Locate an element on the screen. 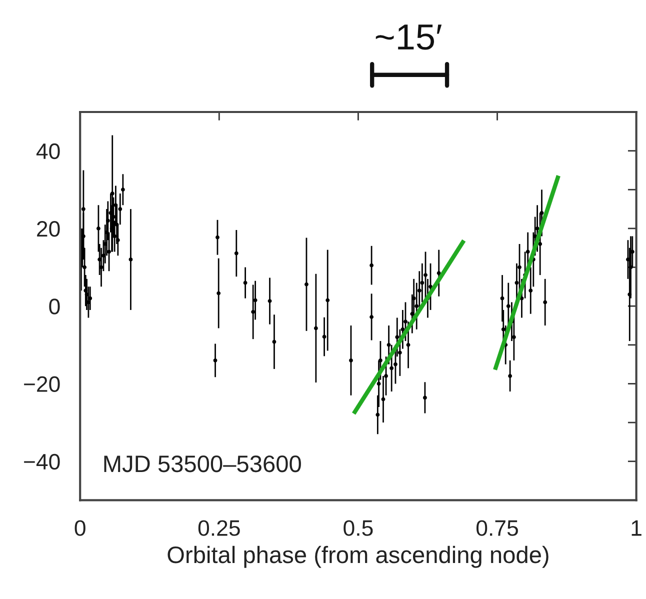 The image size is (646, 599). x-tick-label: 0.5 is located at coordinates (358, 528).